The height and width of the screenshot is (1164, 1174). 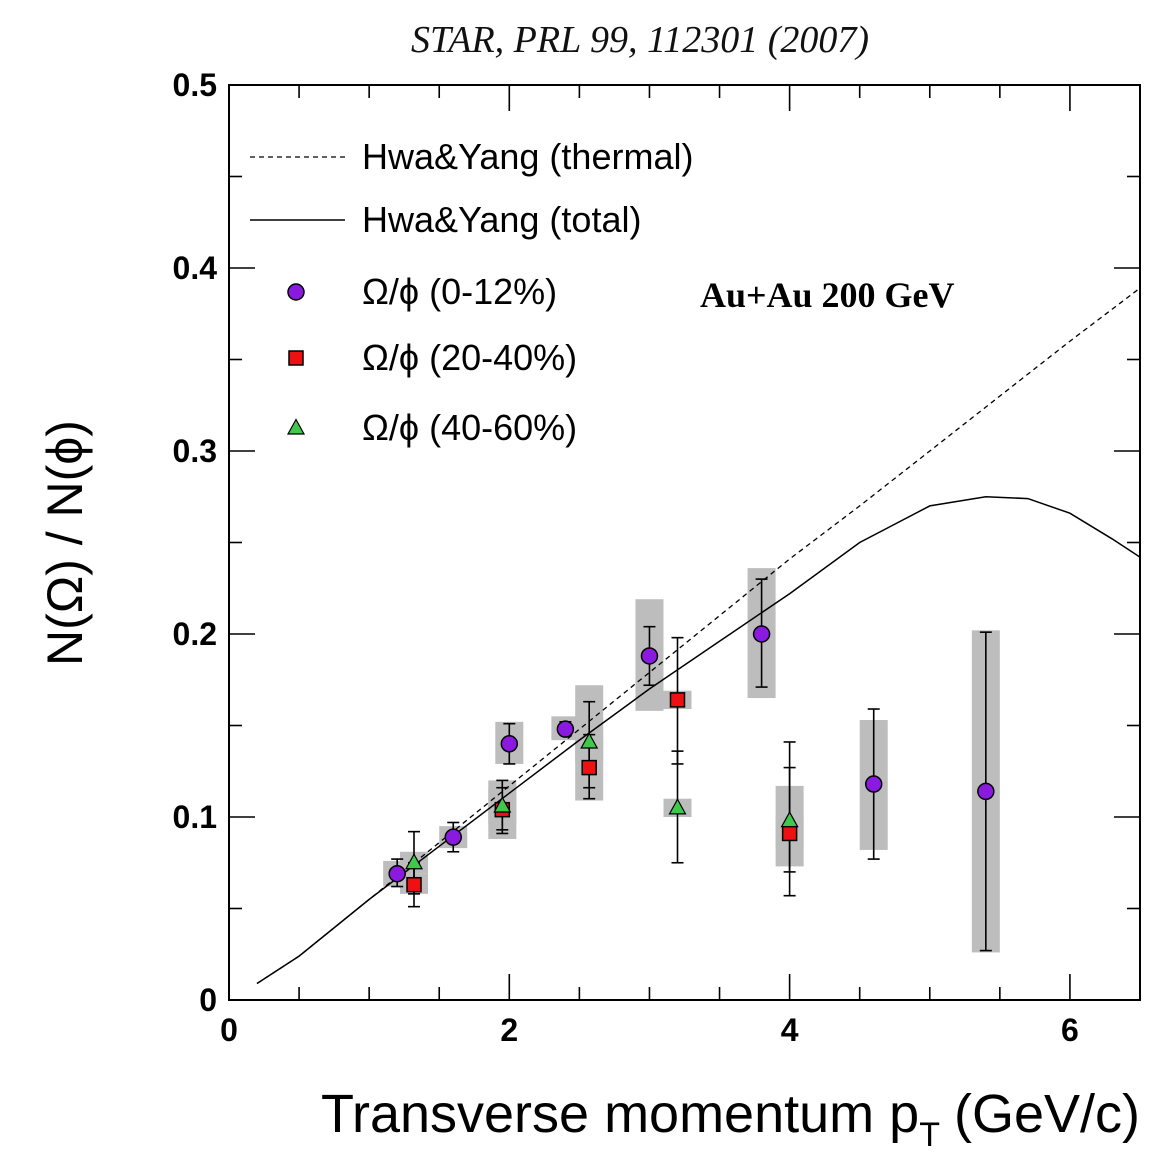 I want to click on y-tick-label-0.2: 0.2, so click(x=195, y=634).